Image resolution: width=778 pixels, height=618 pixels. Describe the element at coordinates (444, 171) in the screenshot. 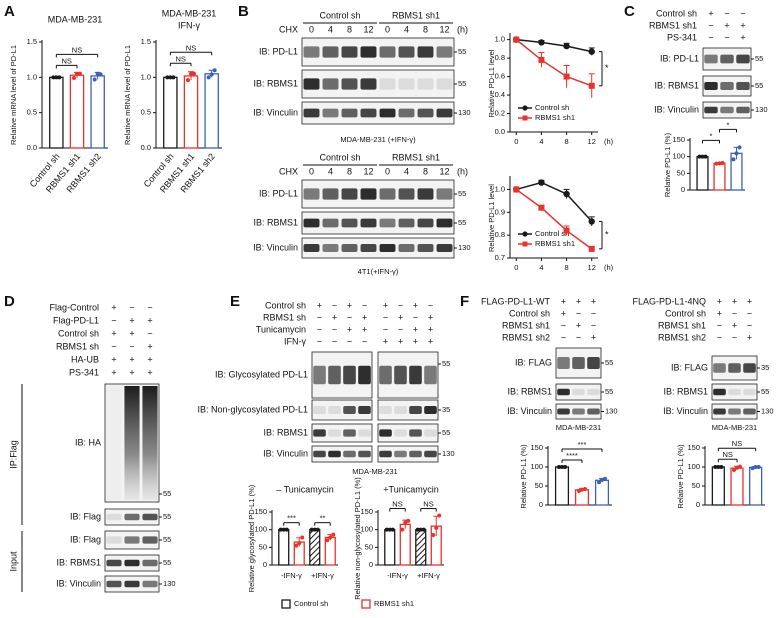

I see `column-label: 12` at that location.